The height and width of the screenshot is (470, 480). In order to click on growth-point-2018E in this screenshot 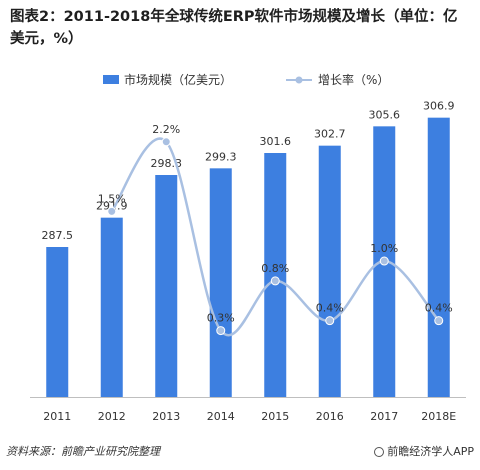, I will do `click(439, 321)`.